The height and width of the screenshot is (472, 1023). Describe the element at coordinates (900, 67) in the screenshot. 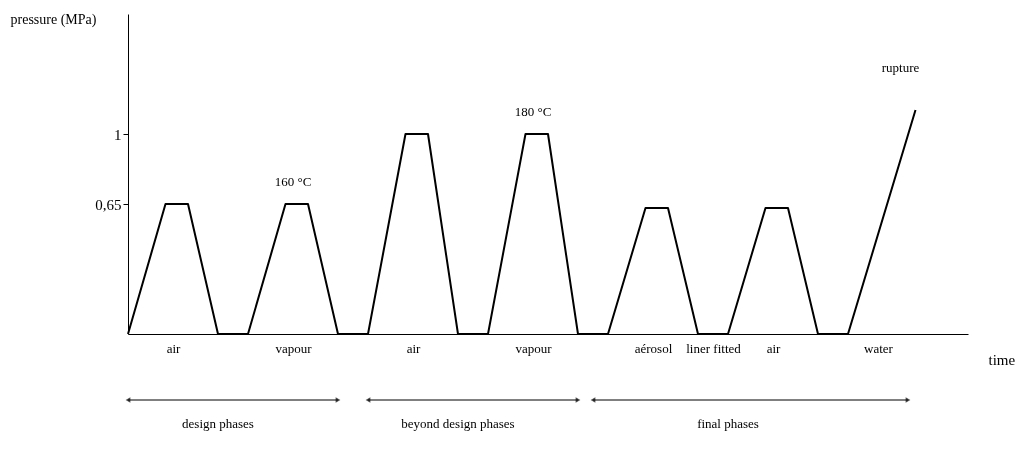

I see `annotation: rupture` at that location.